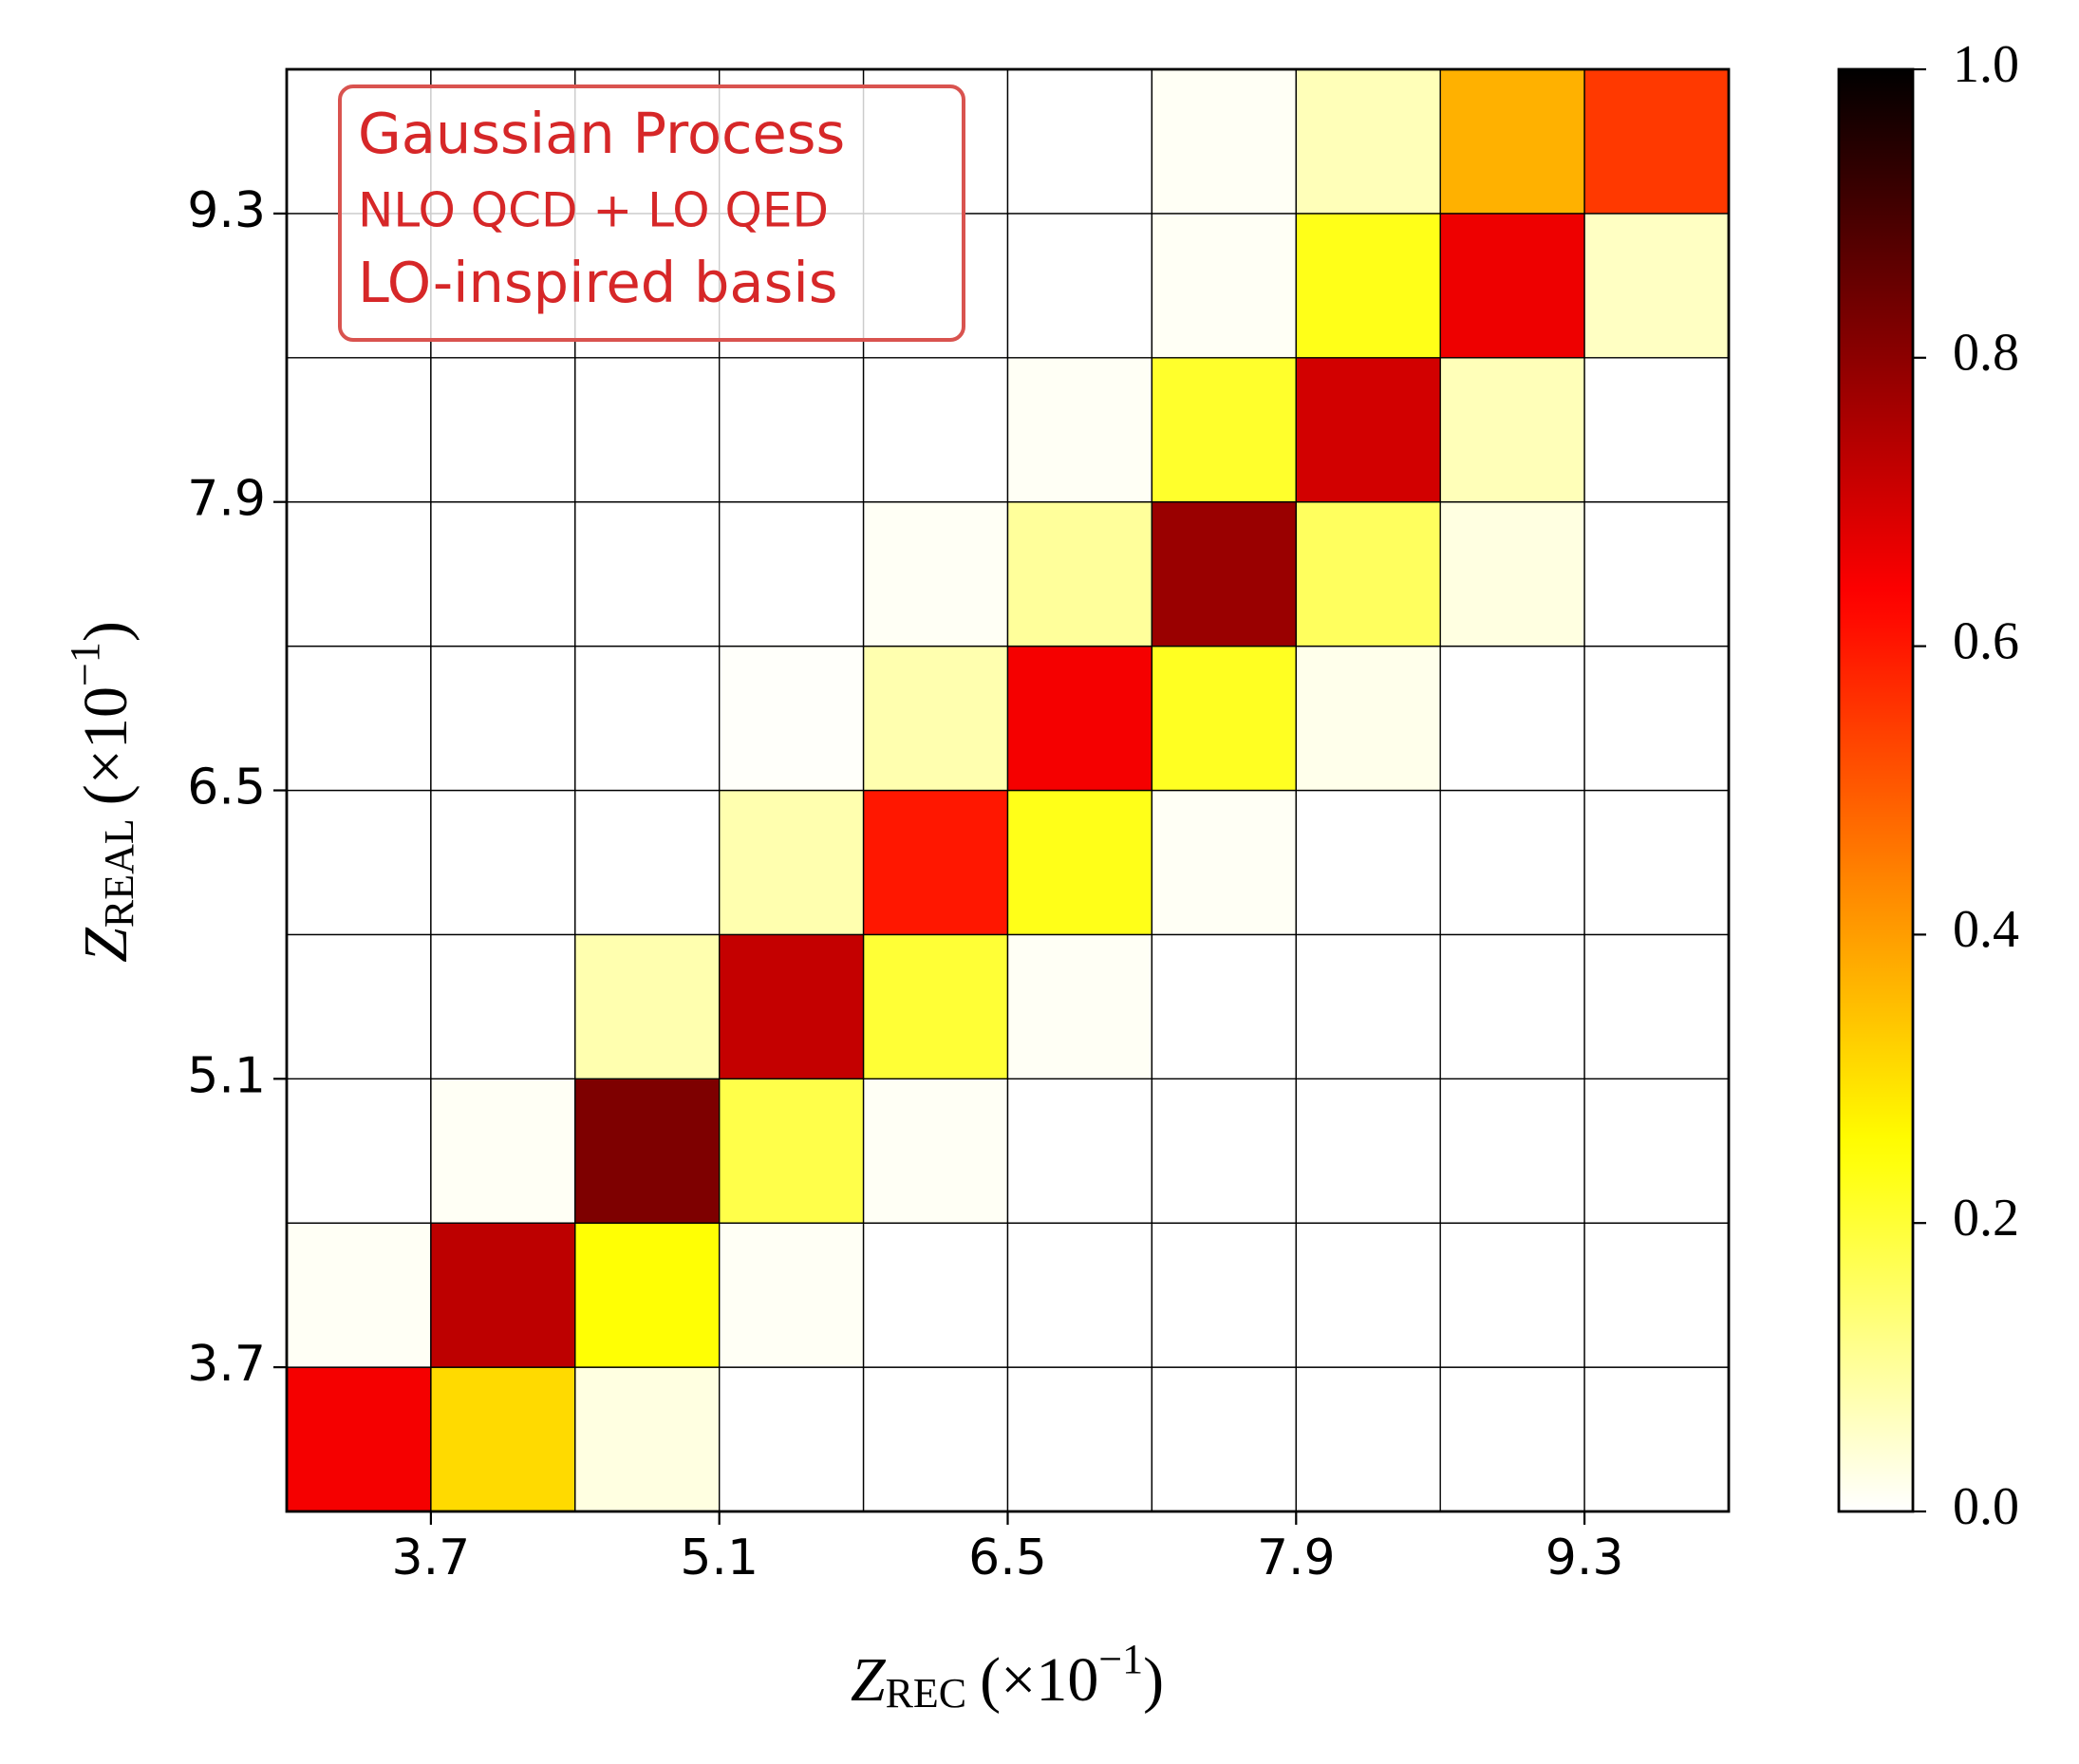 The height and width of the screenshot is (1764, 2079). What do you see at coordinates (601, 133) in the screenshot?
I see `annotation-line: Gaussian Process` at bounding box center [601, 133].